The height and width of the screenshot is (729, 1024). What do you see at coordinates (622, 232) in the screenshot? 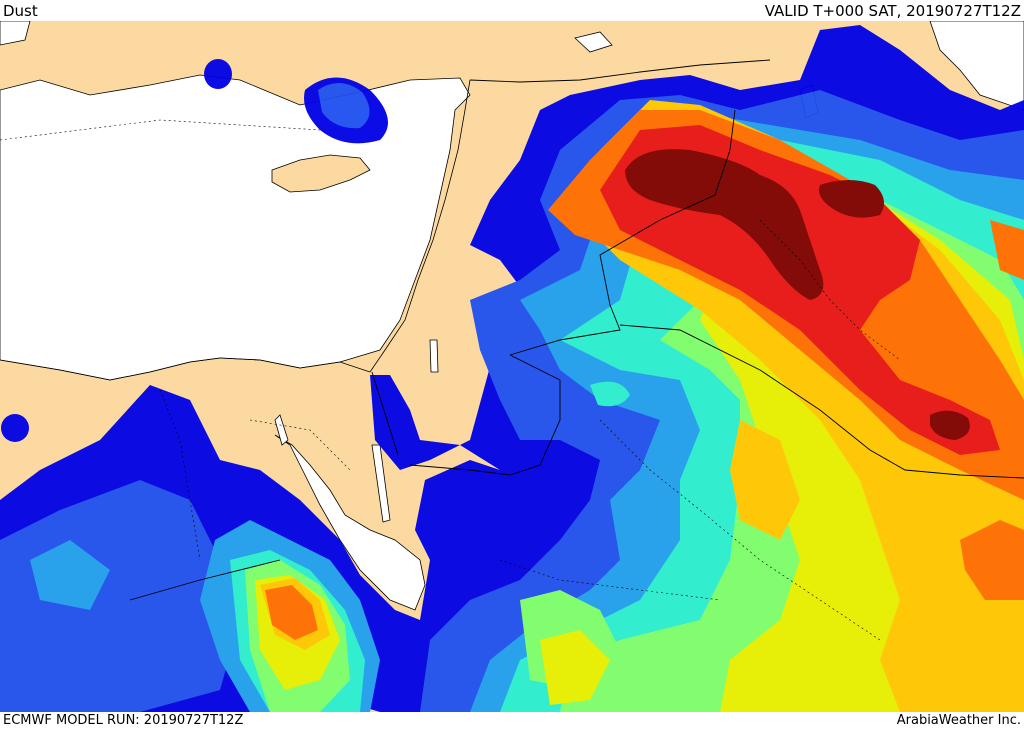
I see `border-jordan-iraq-saudi` at bounding box center [622, 232].